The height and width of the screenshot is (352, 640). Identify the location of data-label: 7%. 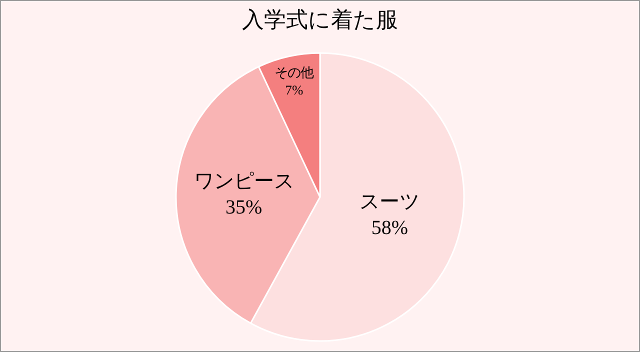
(294, 90).